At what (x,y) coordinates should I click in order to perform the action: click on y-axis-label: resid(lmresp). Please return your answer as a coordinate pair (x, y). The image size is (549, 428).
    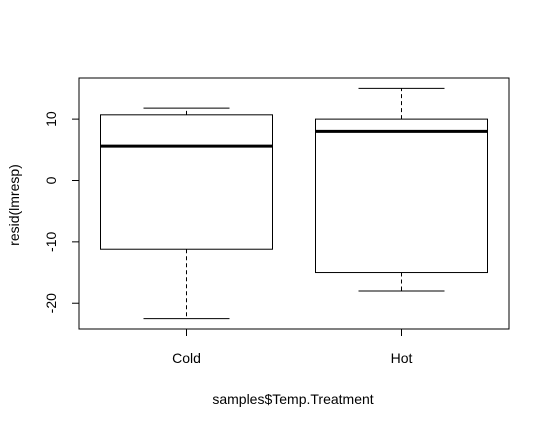
    Looking at the image, I should click on (14, 205).